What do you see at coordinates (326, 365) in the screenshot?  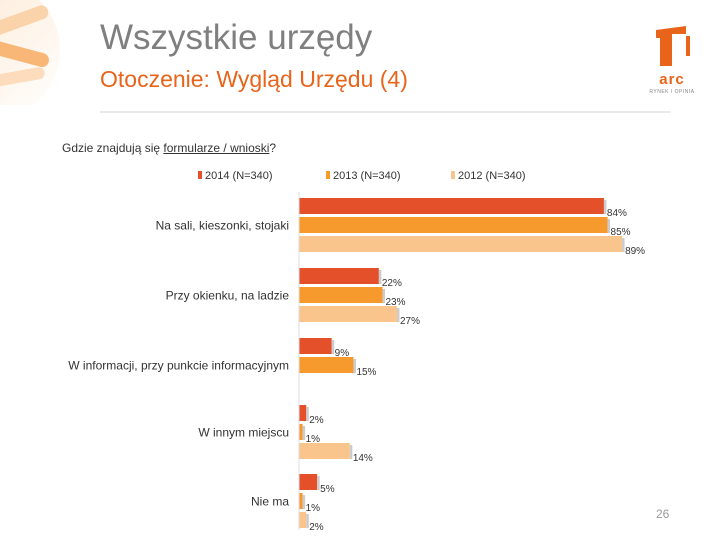 I see `bar-2013-w-informacji-przy-punkcie-informacyjnym` at bounding box center [326, 365].